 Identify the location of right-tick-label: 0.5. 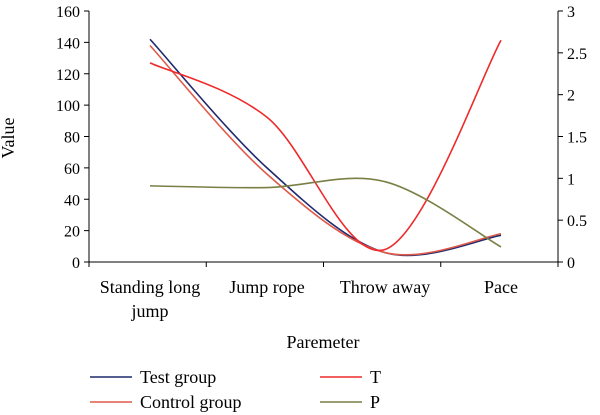
(577, 221).